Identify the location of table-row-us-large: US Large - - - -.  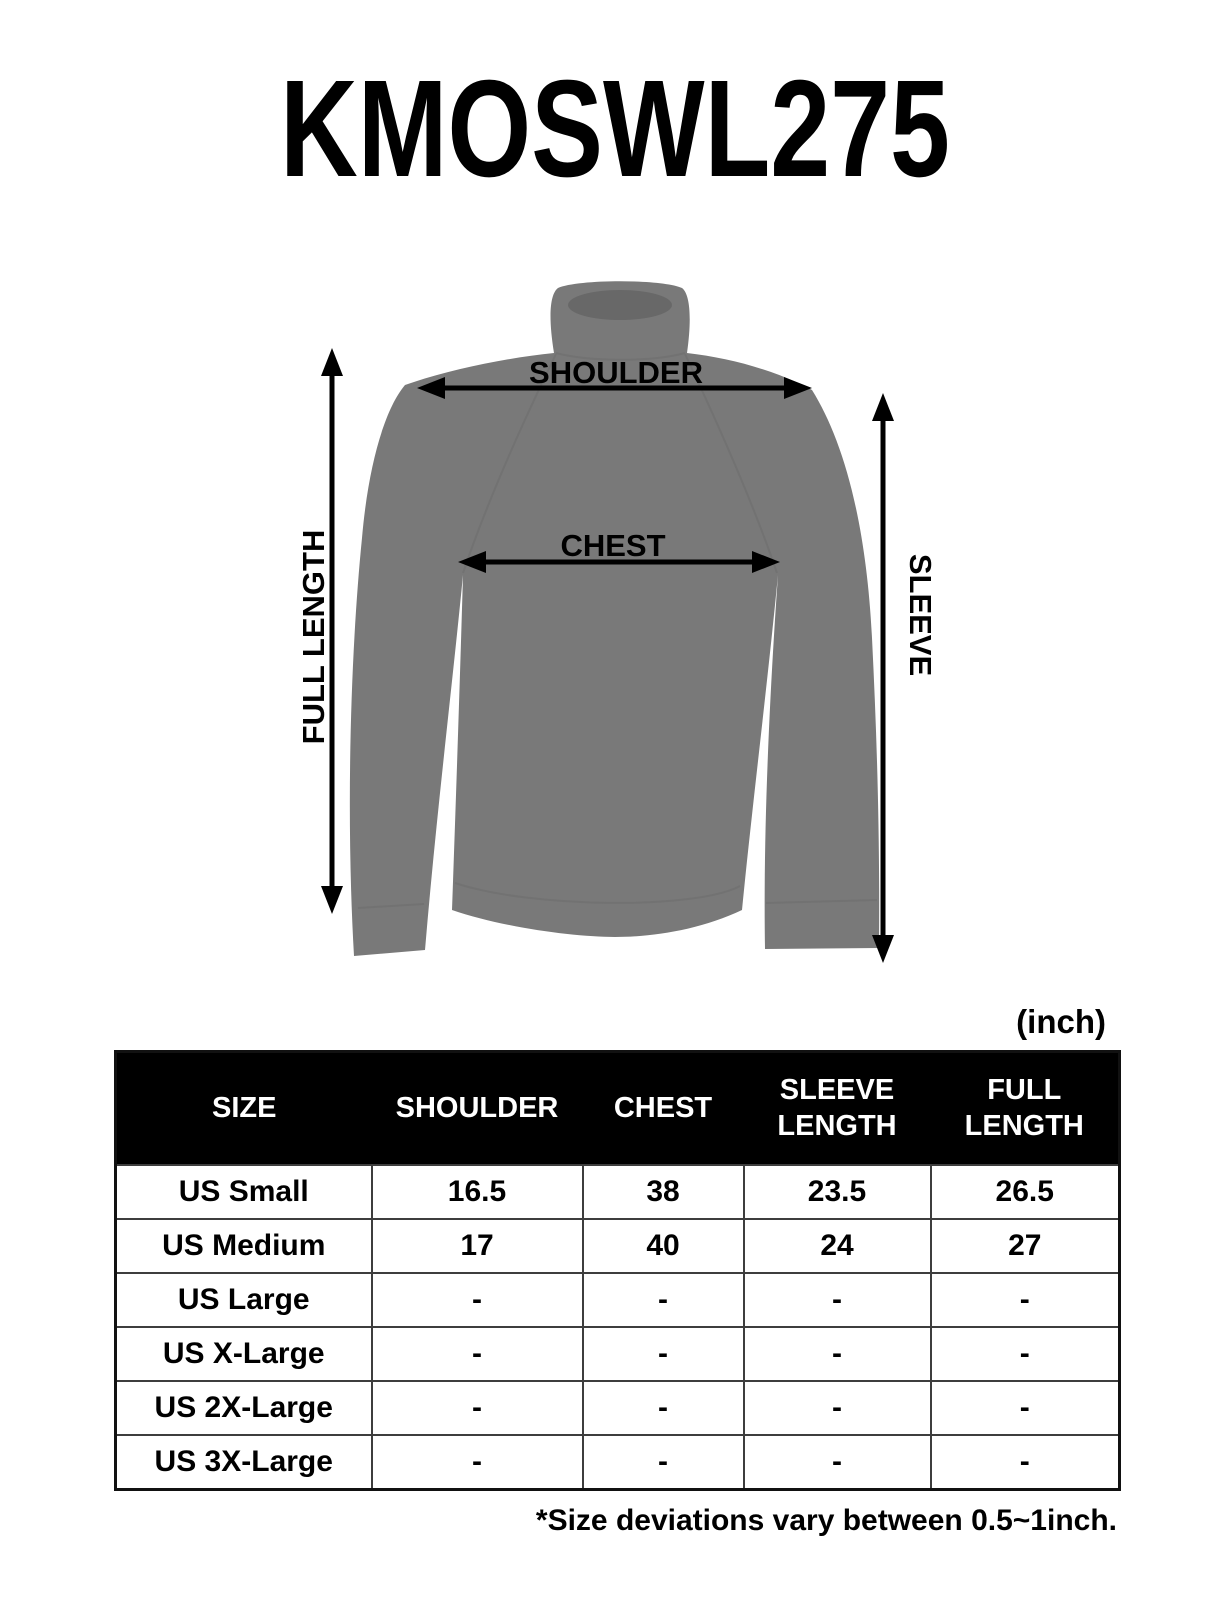
(617, 1300).